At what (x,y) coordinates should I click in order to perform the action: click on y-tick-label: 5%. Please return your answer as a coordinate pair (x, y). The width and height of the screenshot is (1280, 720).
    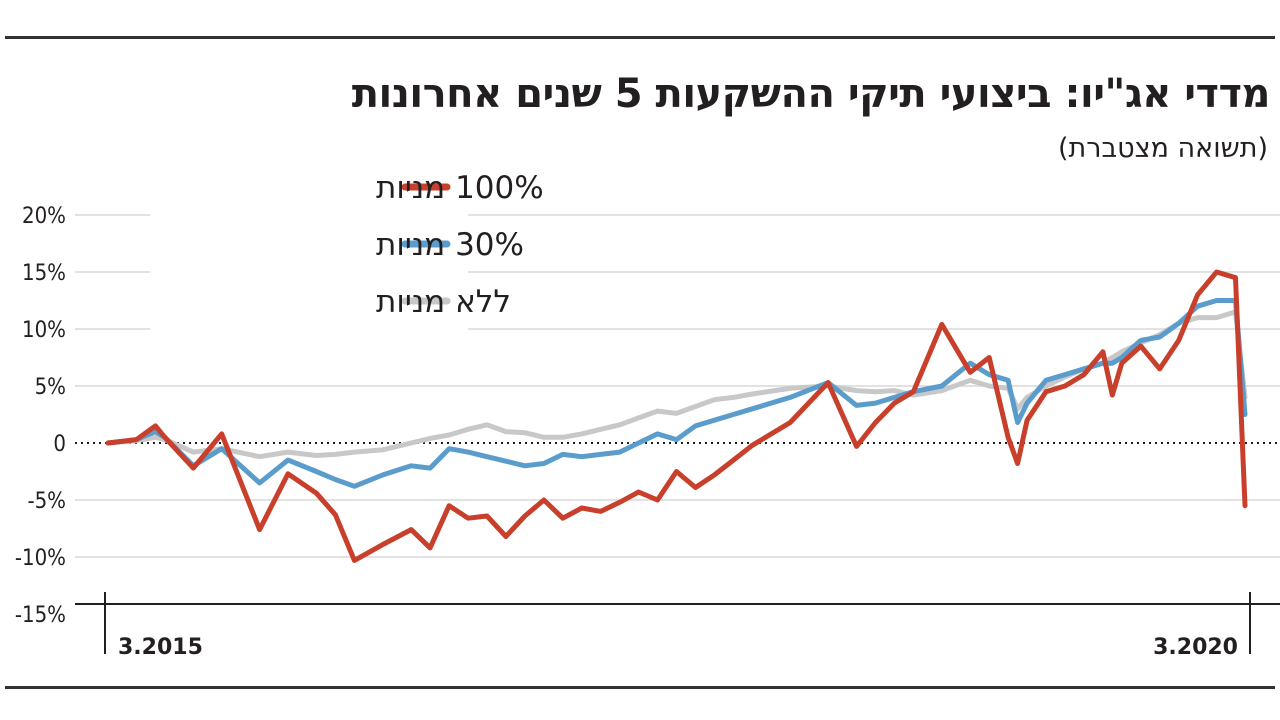
    Looking at the image, I should click on (50, 387).